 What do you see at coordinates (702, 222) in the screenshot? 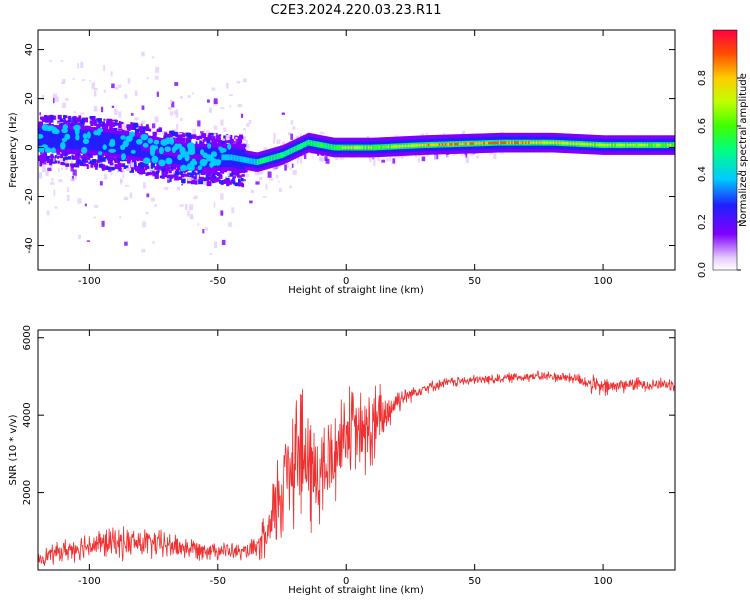
I see `colorbar-tick-label: 0.2` at bounding box center [702, 222].